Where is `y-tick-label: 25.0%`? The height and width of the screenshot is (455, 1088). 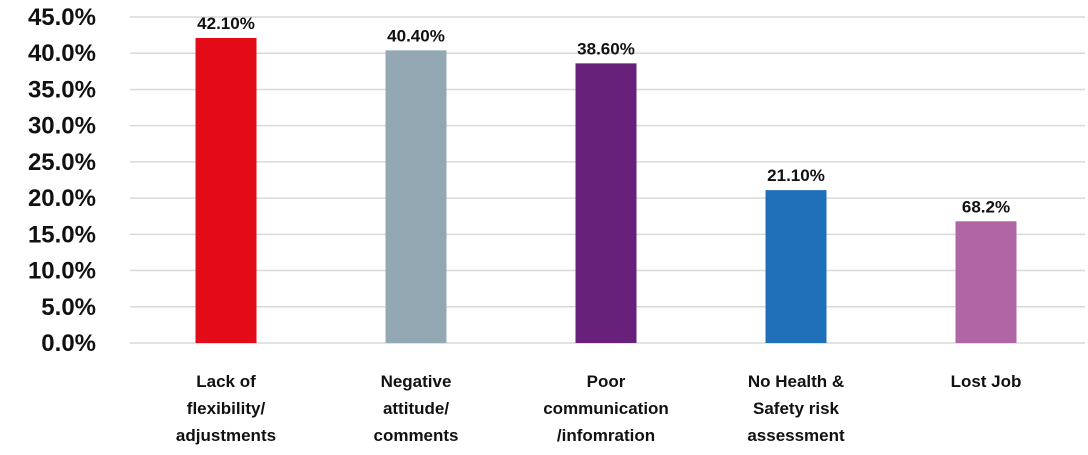 y-tick-label: 25.0% is located at coordinates (62, 162).